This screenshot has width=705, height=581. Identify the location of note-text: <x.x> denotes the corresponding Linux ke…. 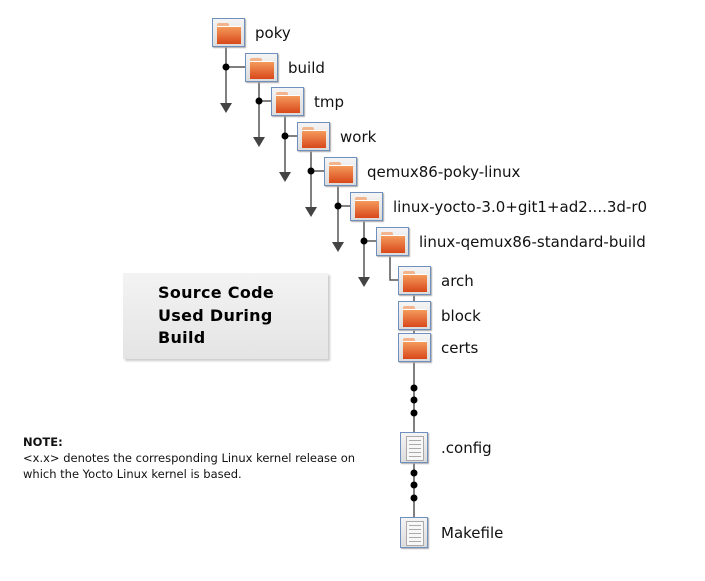
(189, 458).